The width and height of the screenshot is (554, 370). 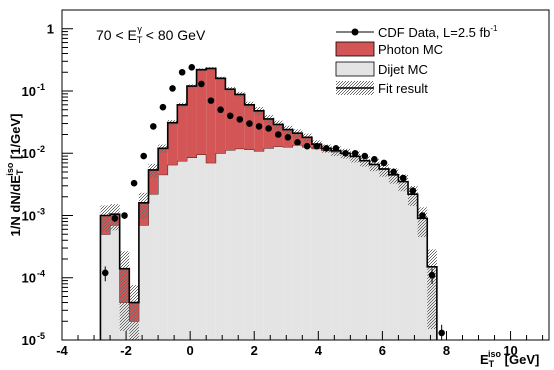 I want to click on legend-dijet-label: Dijet MC, so click(x=403, y=69).